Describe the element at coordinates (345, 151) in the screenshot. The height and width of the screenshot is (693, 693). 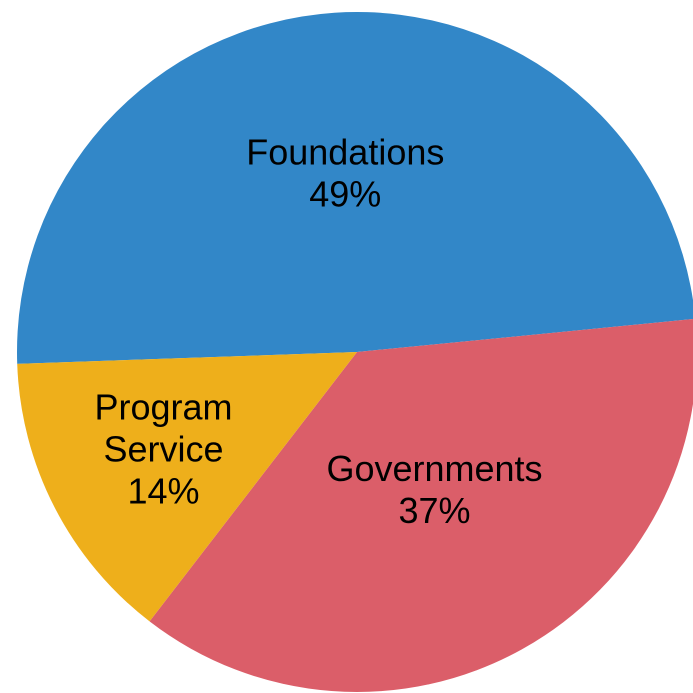
I see `slice-label-line: Foundations` at that location.